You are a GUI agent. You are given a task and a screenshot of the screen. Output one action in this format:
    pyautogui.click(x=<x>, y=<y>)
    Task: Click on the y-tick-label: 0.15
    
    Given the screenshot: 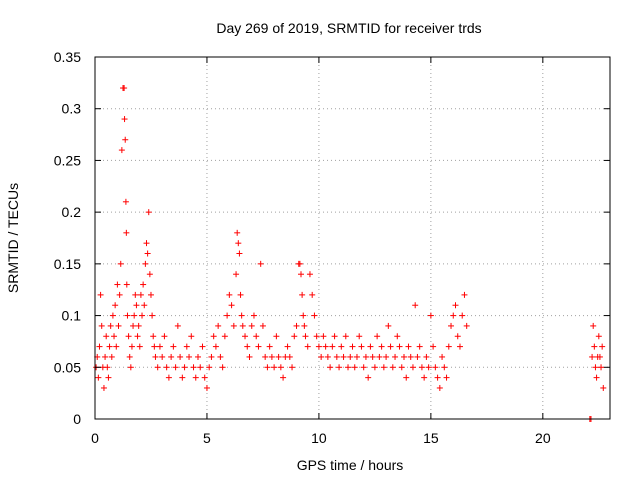 What is the action you would take?
    pyautogui.click(x=67, y=264)
    